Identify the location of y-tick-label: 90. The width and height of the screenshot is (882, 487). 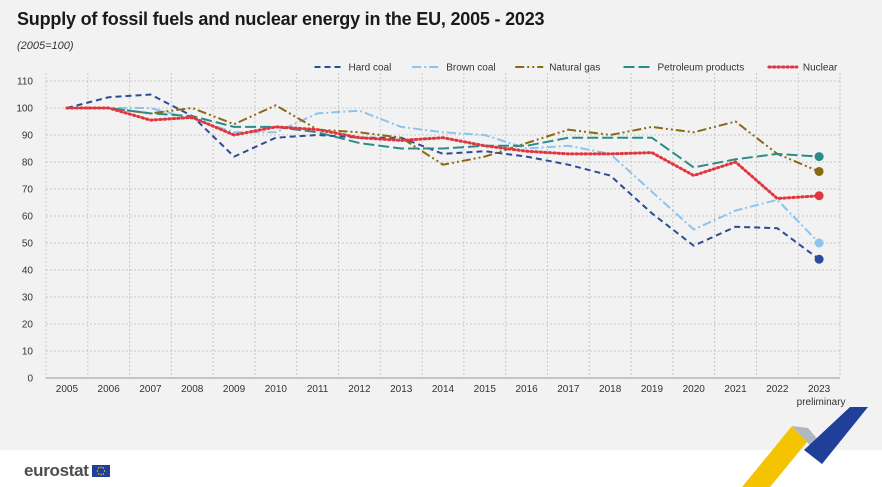
(28, 136).